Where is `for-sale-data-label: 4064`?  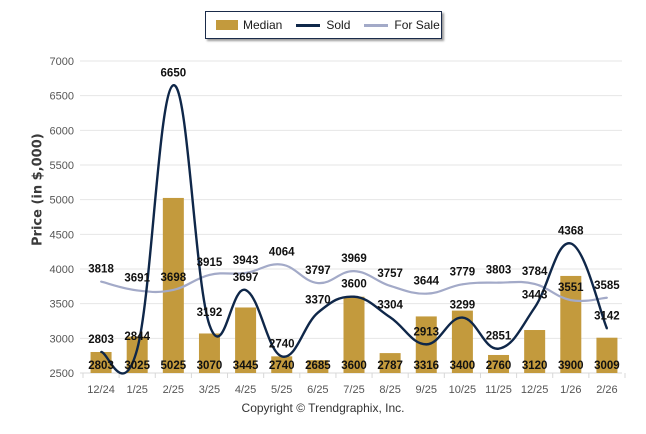
for-sale-data-label: 4064 is located at coordinates (282, 253).